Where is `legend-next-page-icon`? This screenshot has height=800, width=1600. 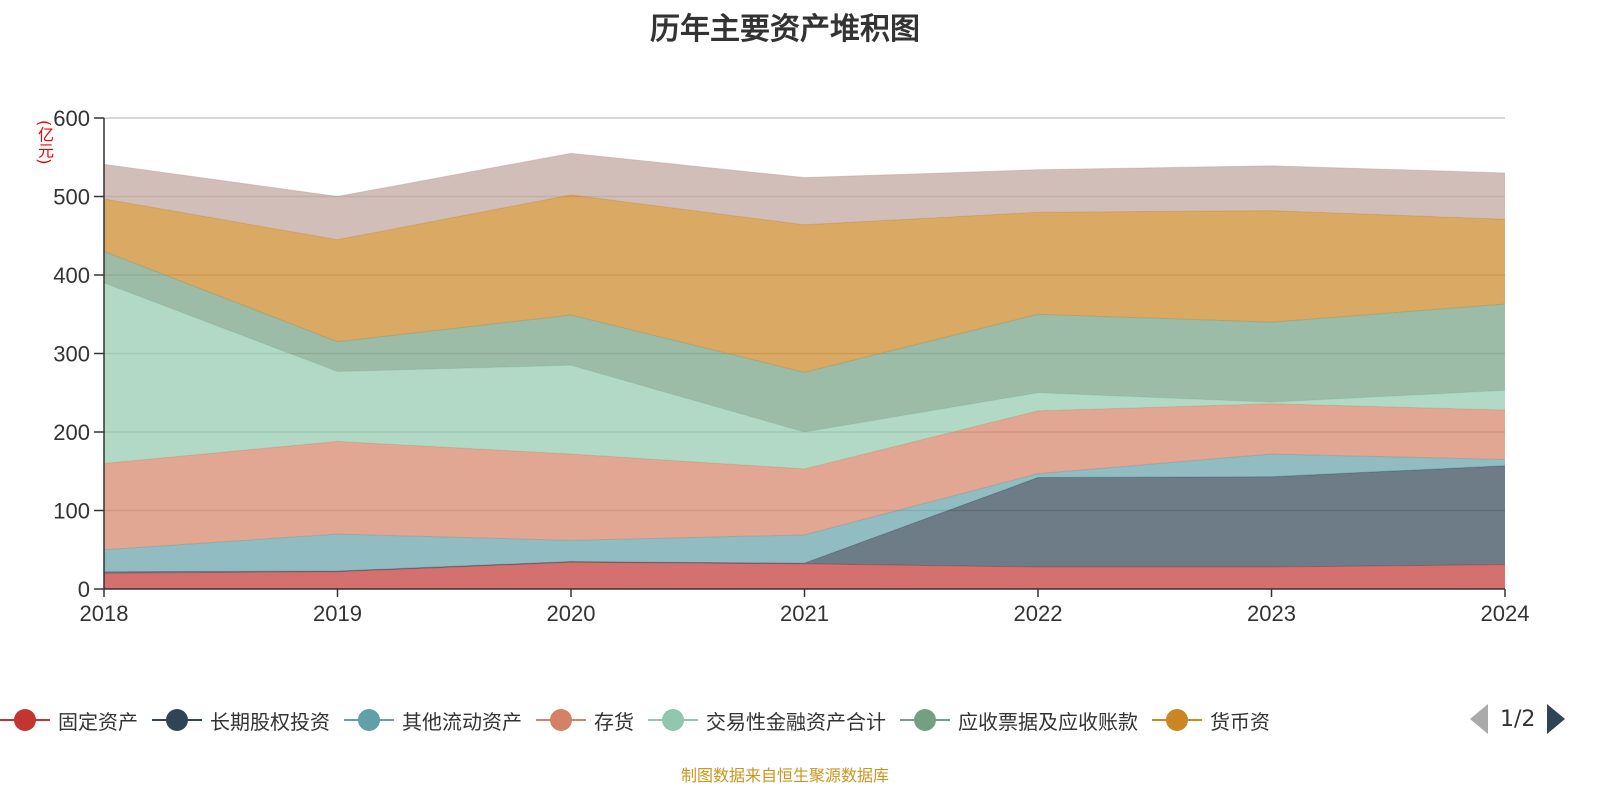 legend-next-page-icon is located at coordinates (1556, 719).